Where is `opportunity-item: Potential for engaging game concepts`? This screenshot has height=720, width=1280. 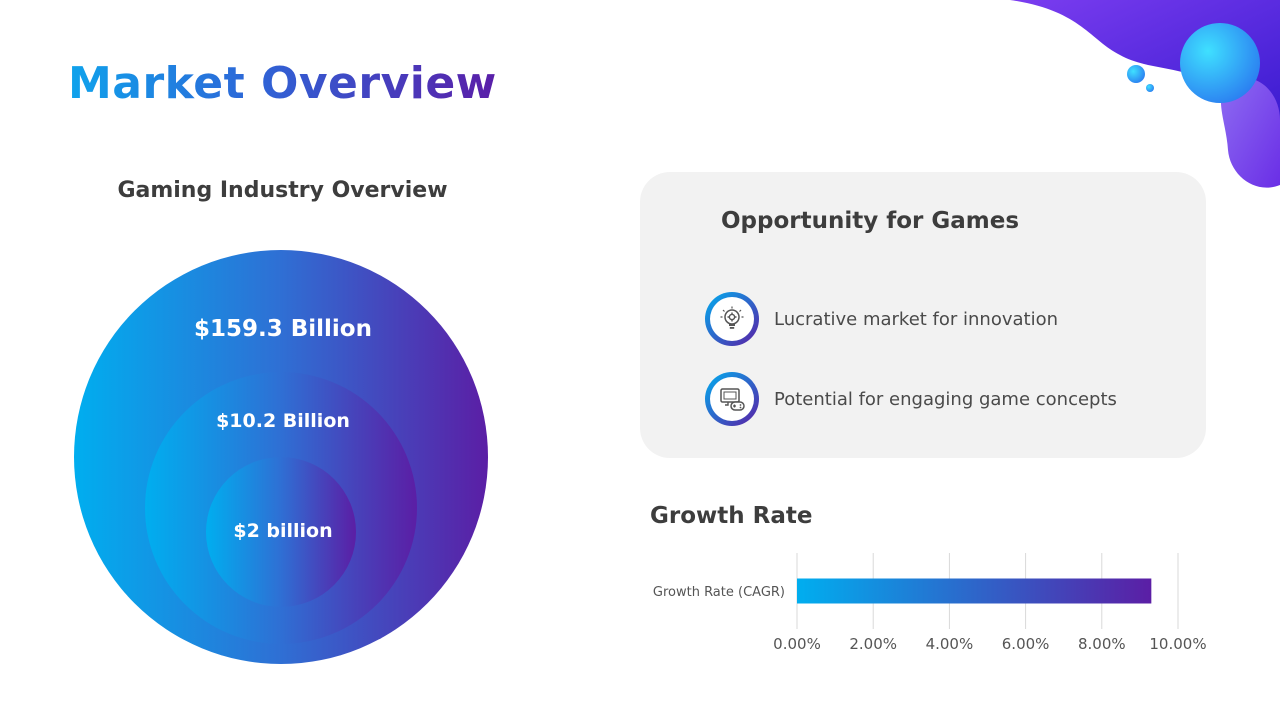 opportunity-item: Potential for engaging game concepts is located at coordinates (911, 399).